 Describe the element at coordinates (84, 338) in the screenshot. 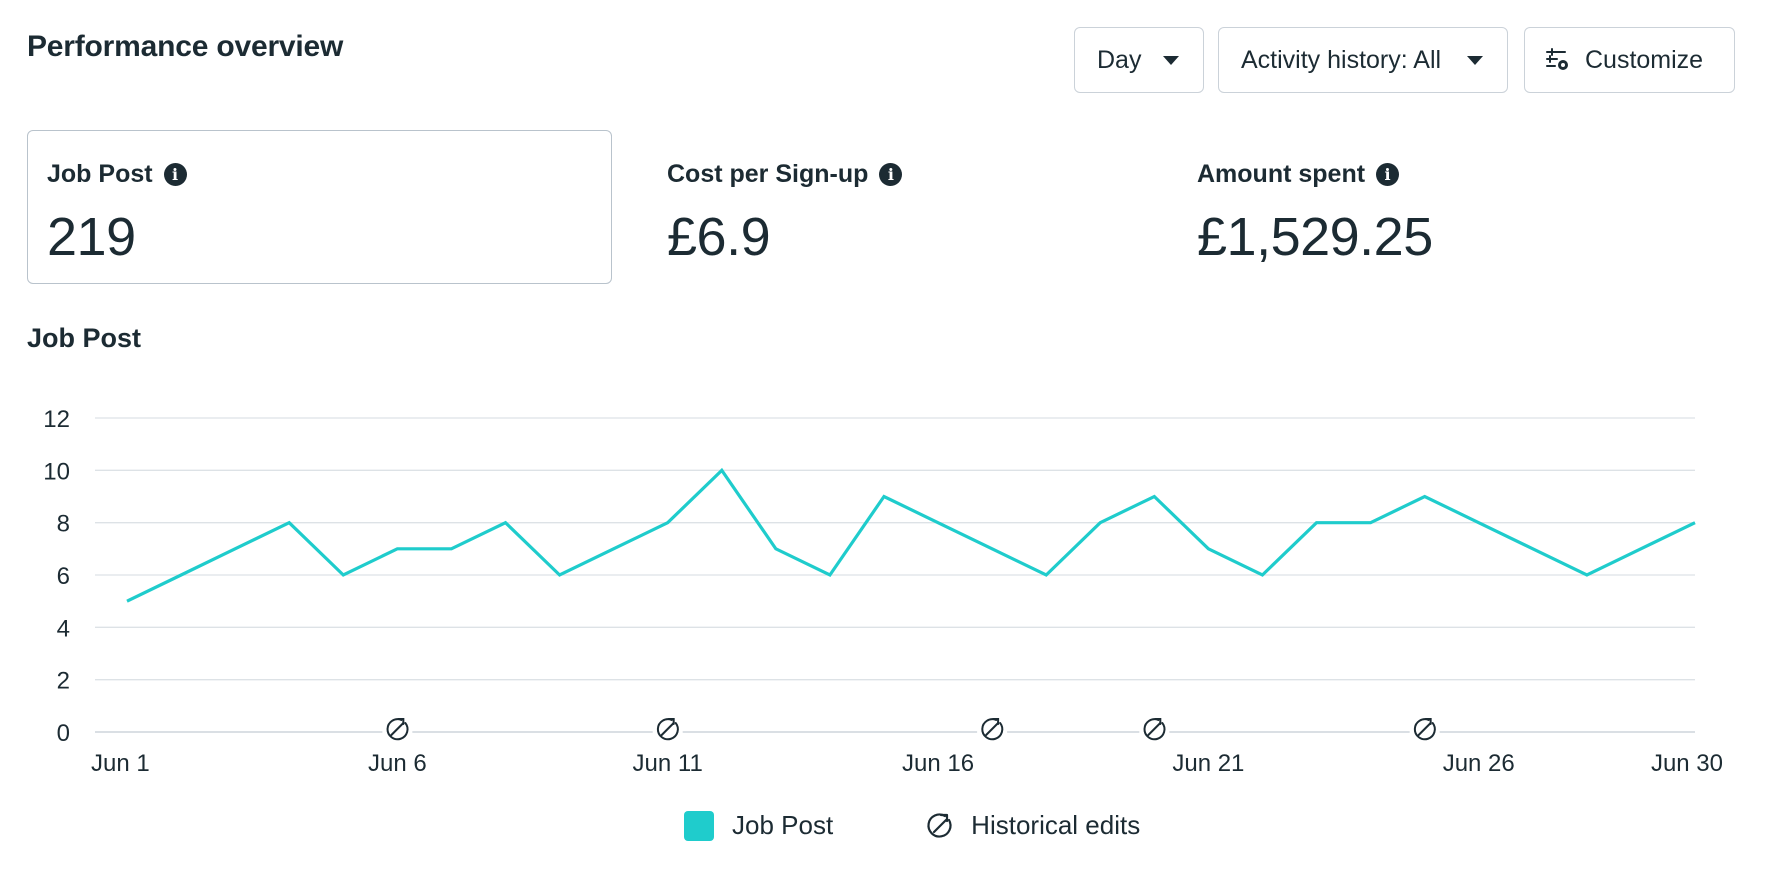

I see `chart-title: Job Post` at that location.